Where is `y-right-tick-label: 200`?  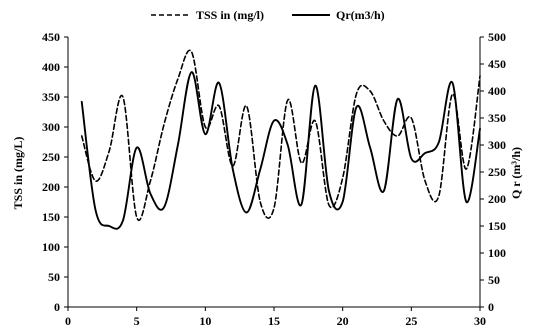
y-right-tick-label: 200 is located at coordinates (497, 199).